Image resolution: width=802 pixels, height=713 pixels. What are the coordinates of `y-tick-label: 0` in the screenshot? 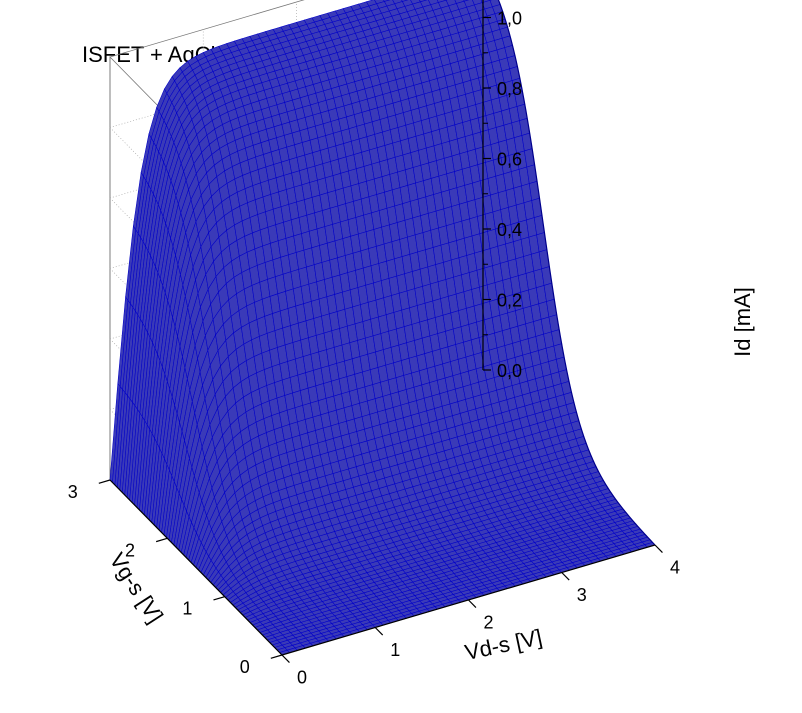 It's located at (245, 667).